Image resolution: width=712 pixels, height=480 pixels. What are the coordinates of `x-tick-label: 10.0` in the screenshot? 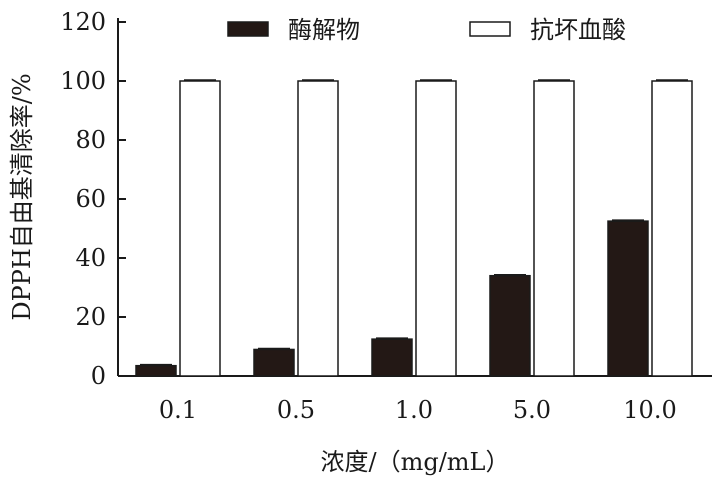 It's located at (649, 410).